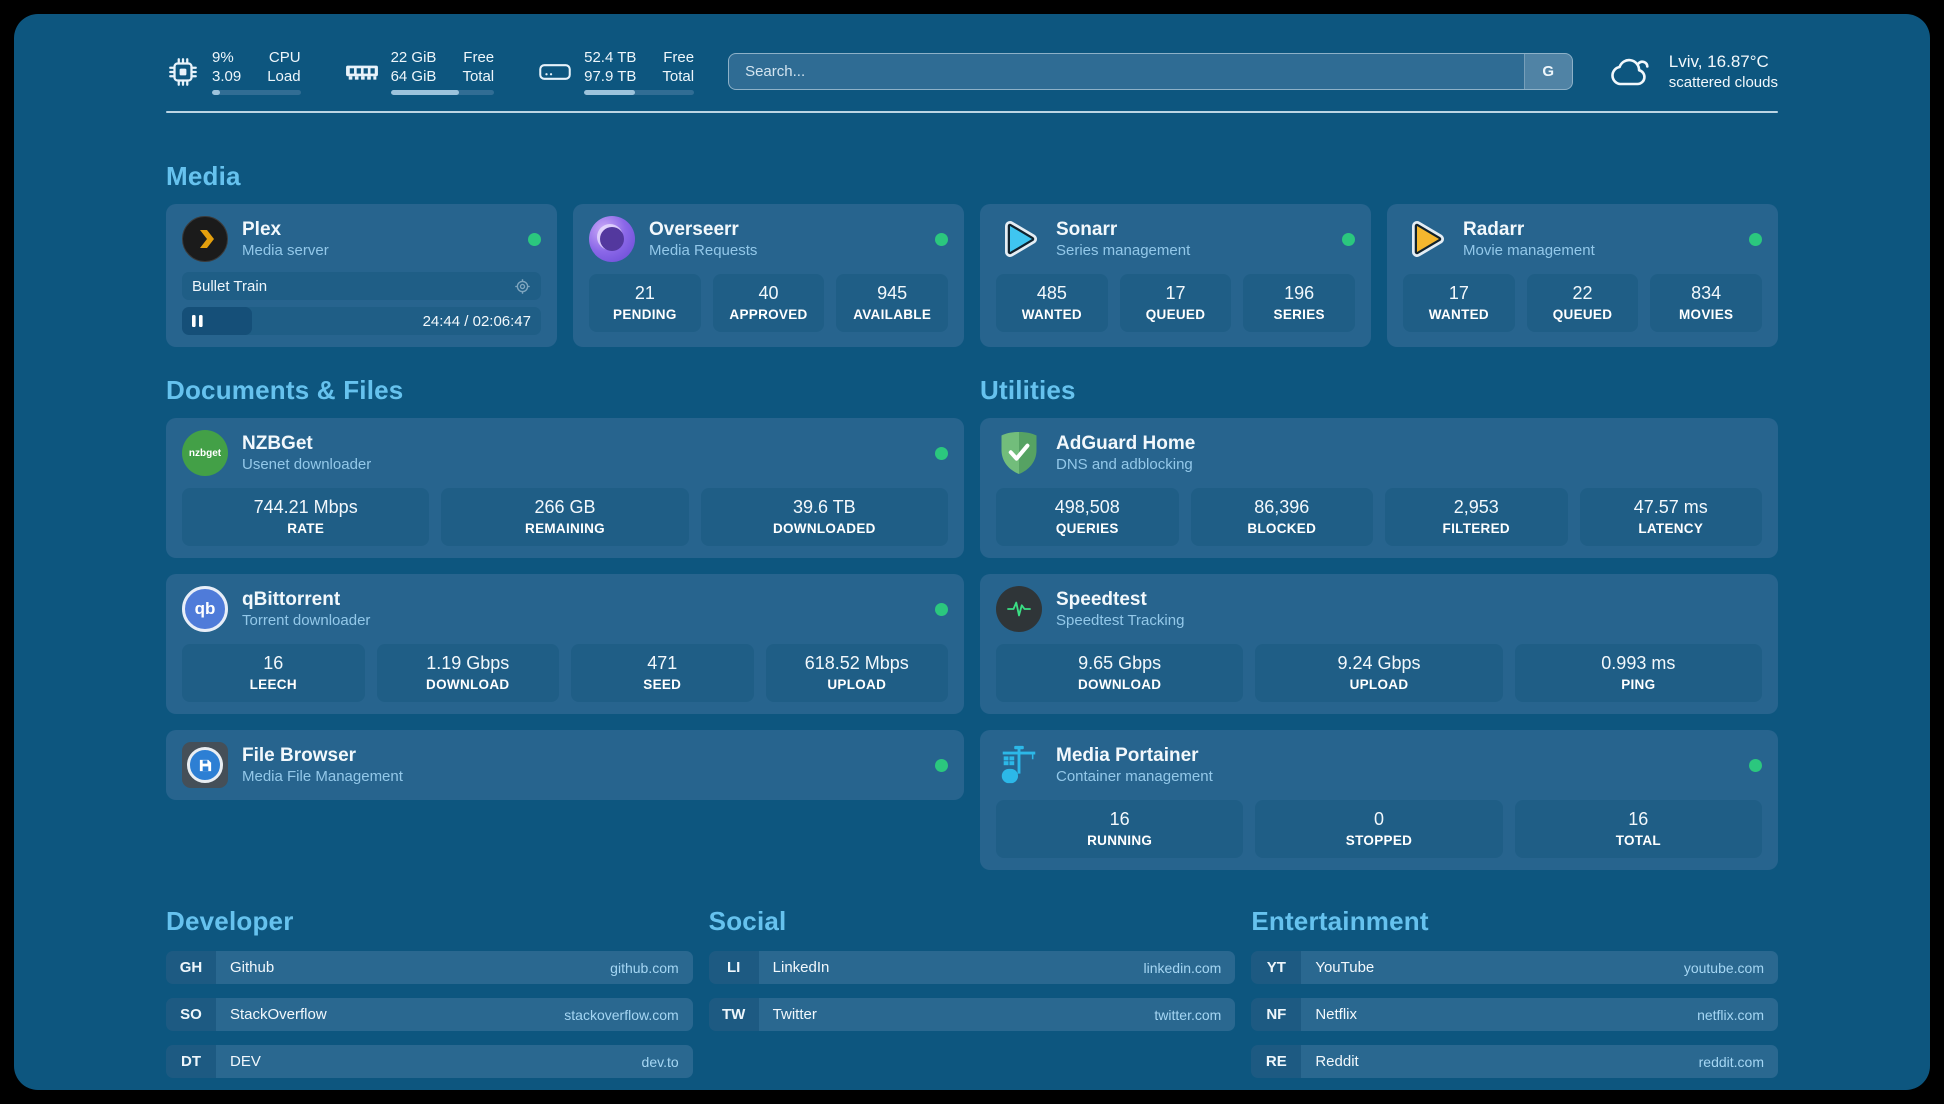  What do you see at coordinates (285, 390) in the screenshot?
I see `section-title-documents: Documents & Files` at bounding box center [285, 390].